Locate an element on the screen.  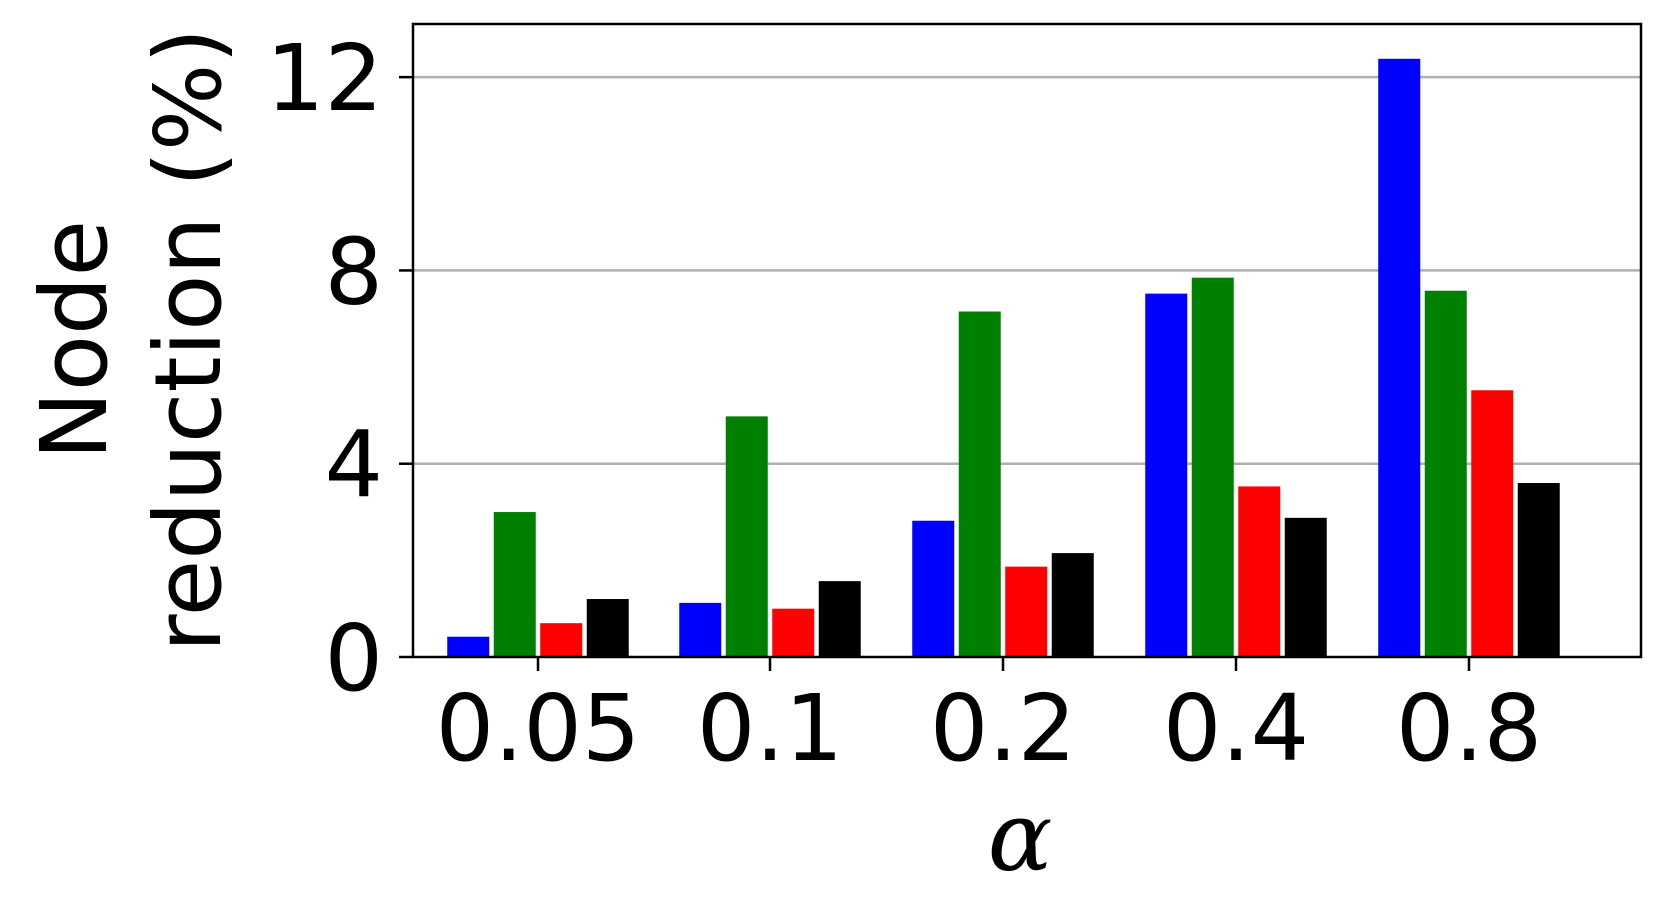
y-tick-label-12: 12 is located at coordinates (324, 78).